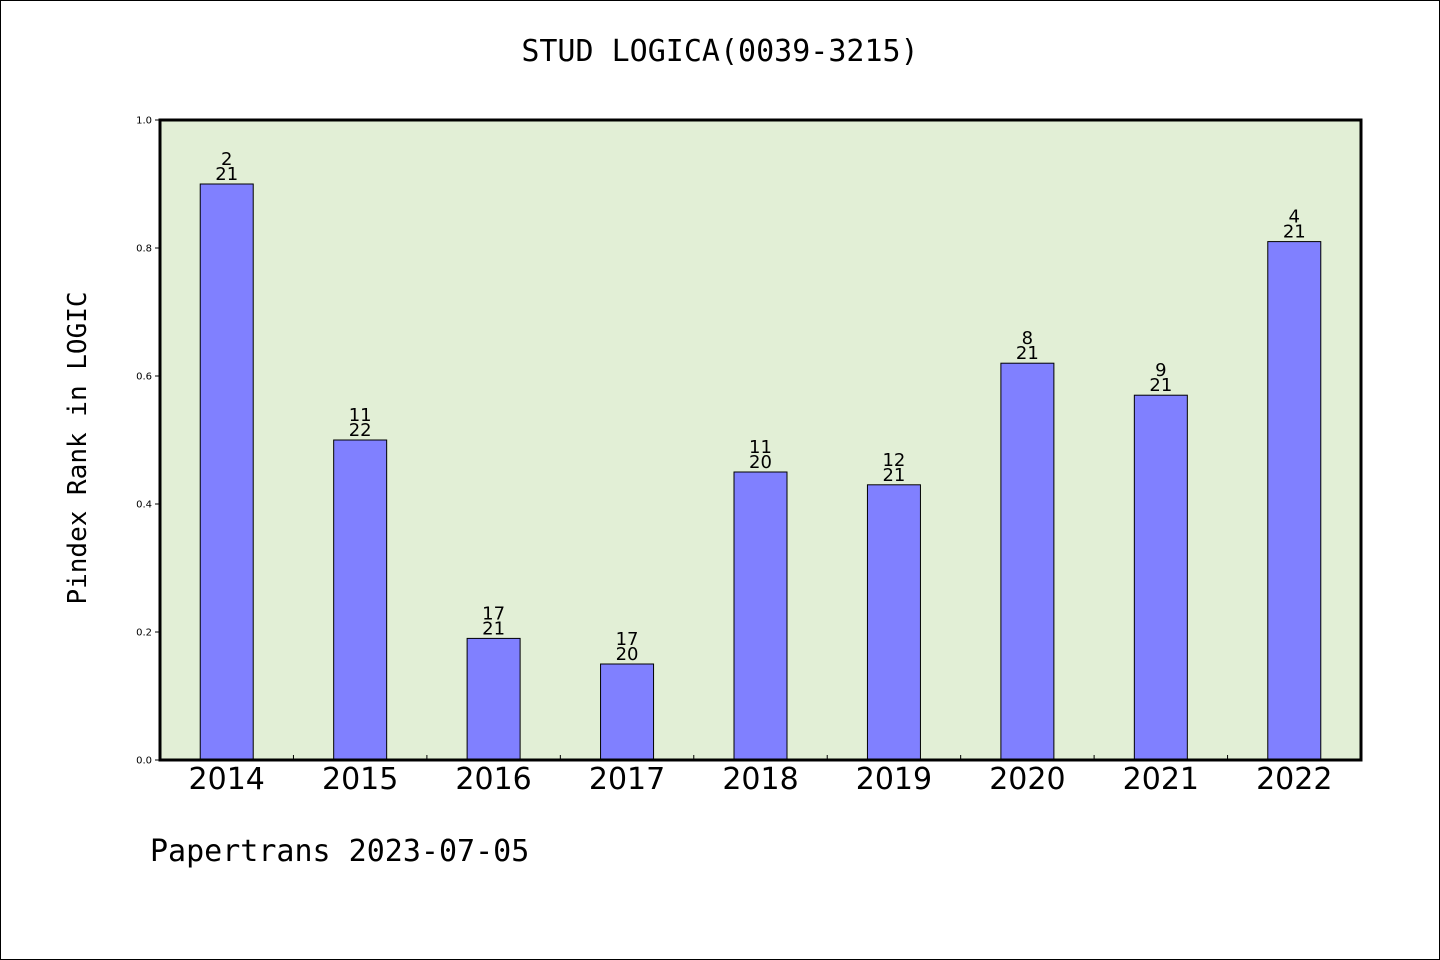 This screenshot has width=1440, height=960. I want to click on x-tick-label: 2021, so click(1161, 779).